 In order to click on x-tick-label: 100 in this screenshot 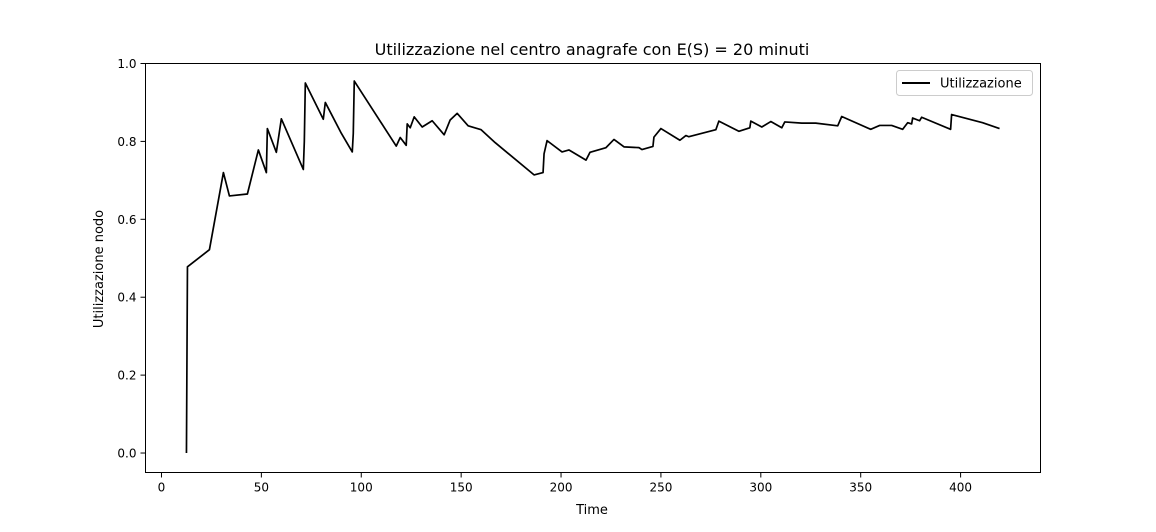, I will do `click(361, 488)`.